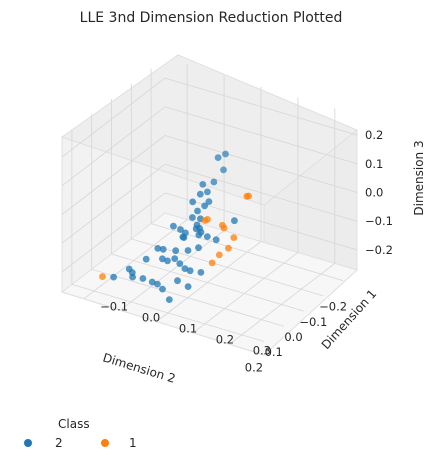 The height and width of the screenshot is (467, 440). Describe the element at coordinates (74, 424) in the screenshot. I see `legend-title: Class` at that location.